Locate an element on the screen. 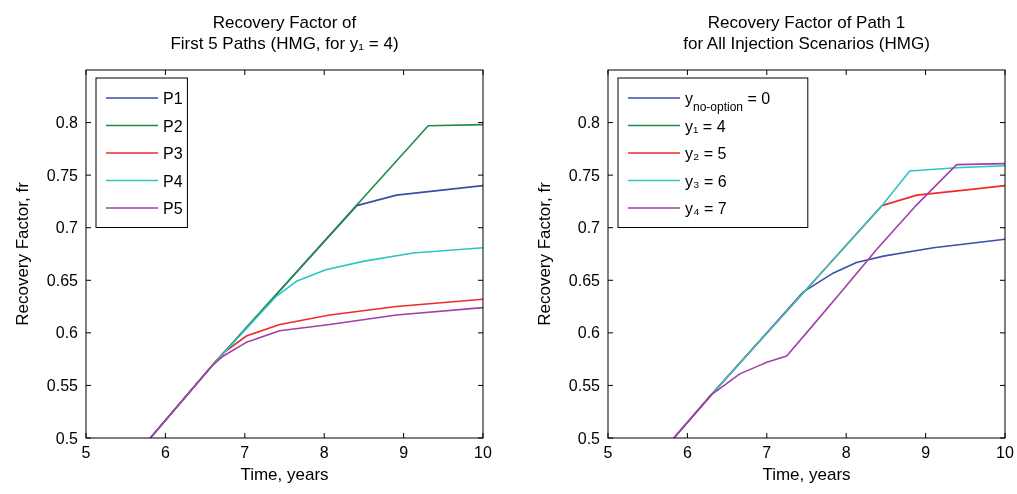 This screenshot has width=1017, height=494. legend-label: P5 is located at coordinates (173, 208).